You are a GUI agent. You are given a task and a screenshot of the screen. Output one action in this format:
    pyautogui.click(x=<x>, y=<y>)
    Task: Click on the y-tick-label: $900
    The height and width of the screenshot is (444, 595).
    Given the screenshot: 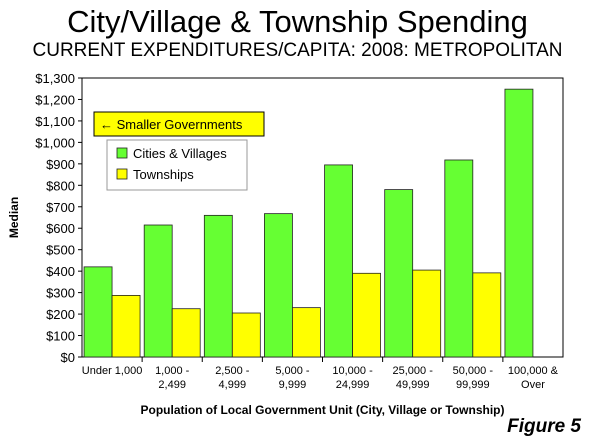 What is the action you would take?
    pyautogui.click(x=60, y=164)
    